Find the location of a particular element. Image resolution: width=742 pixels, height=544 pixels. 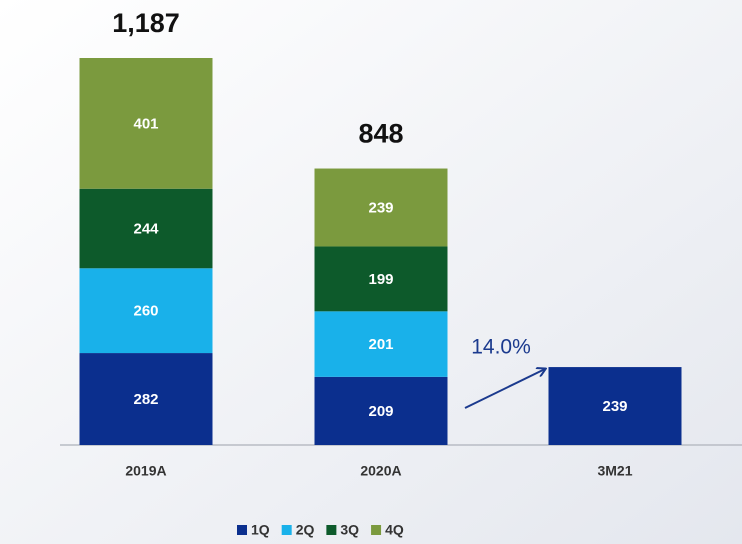

annotation: 14.0% is located at coordinates (501, 347).